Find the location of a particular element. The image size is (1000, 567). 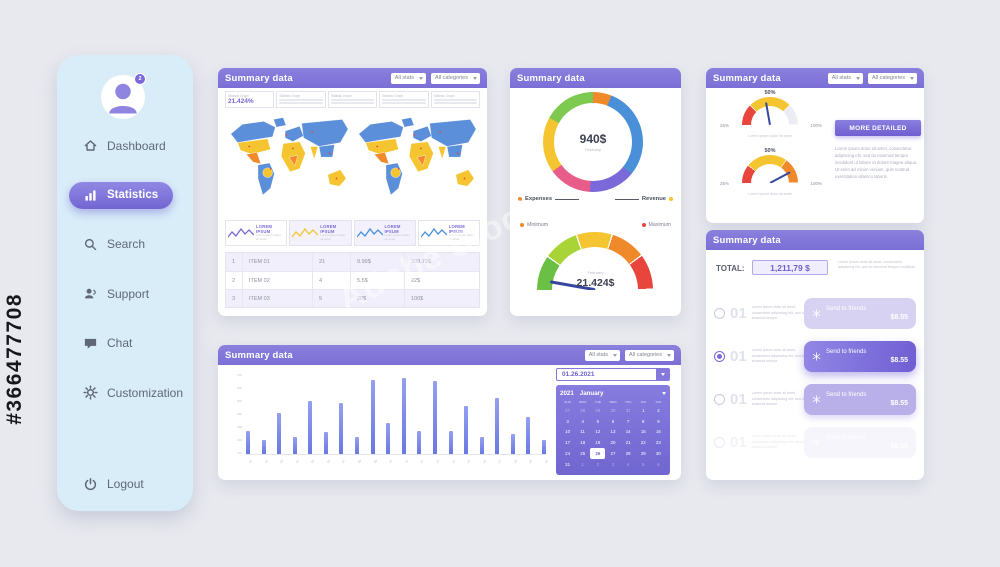

widget-label: LOREM IPSUM is located at coordinates (456, 229).